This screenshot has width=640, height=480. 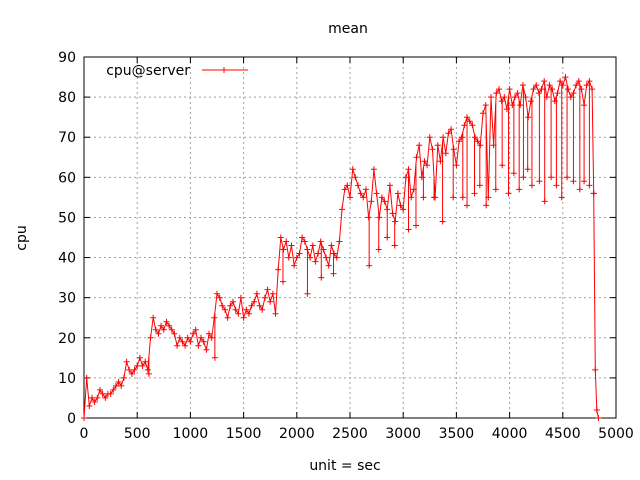 I want to click on chart-title: mean, so click(x=348, y=29).